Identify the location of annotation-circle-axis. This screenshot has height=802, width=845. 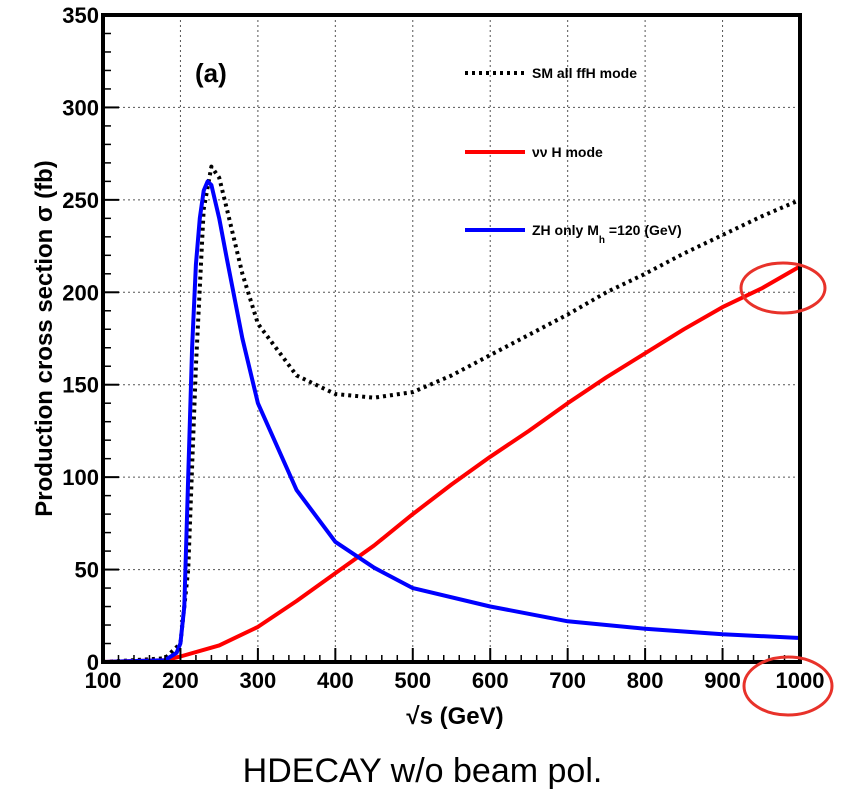
(788, 686).